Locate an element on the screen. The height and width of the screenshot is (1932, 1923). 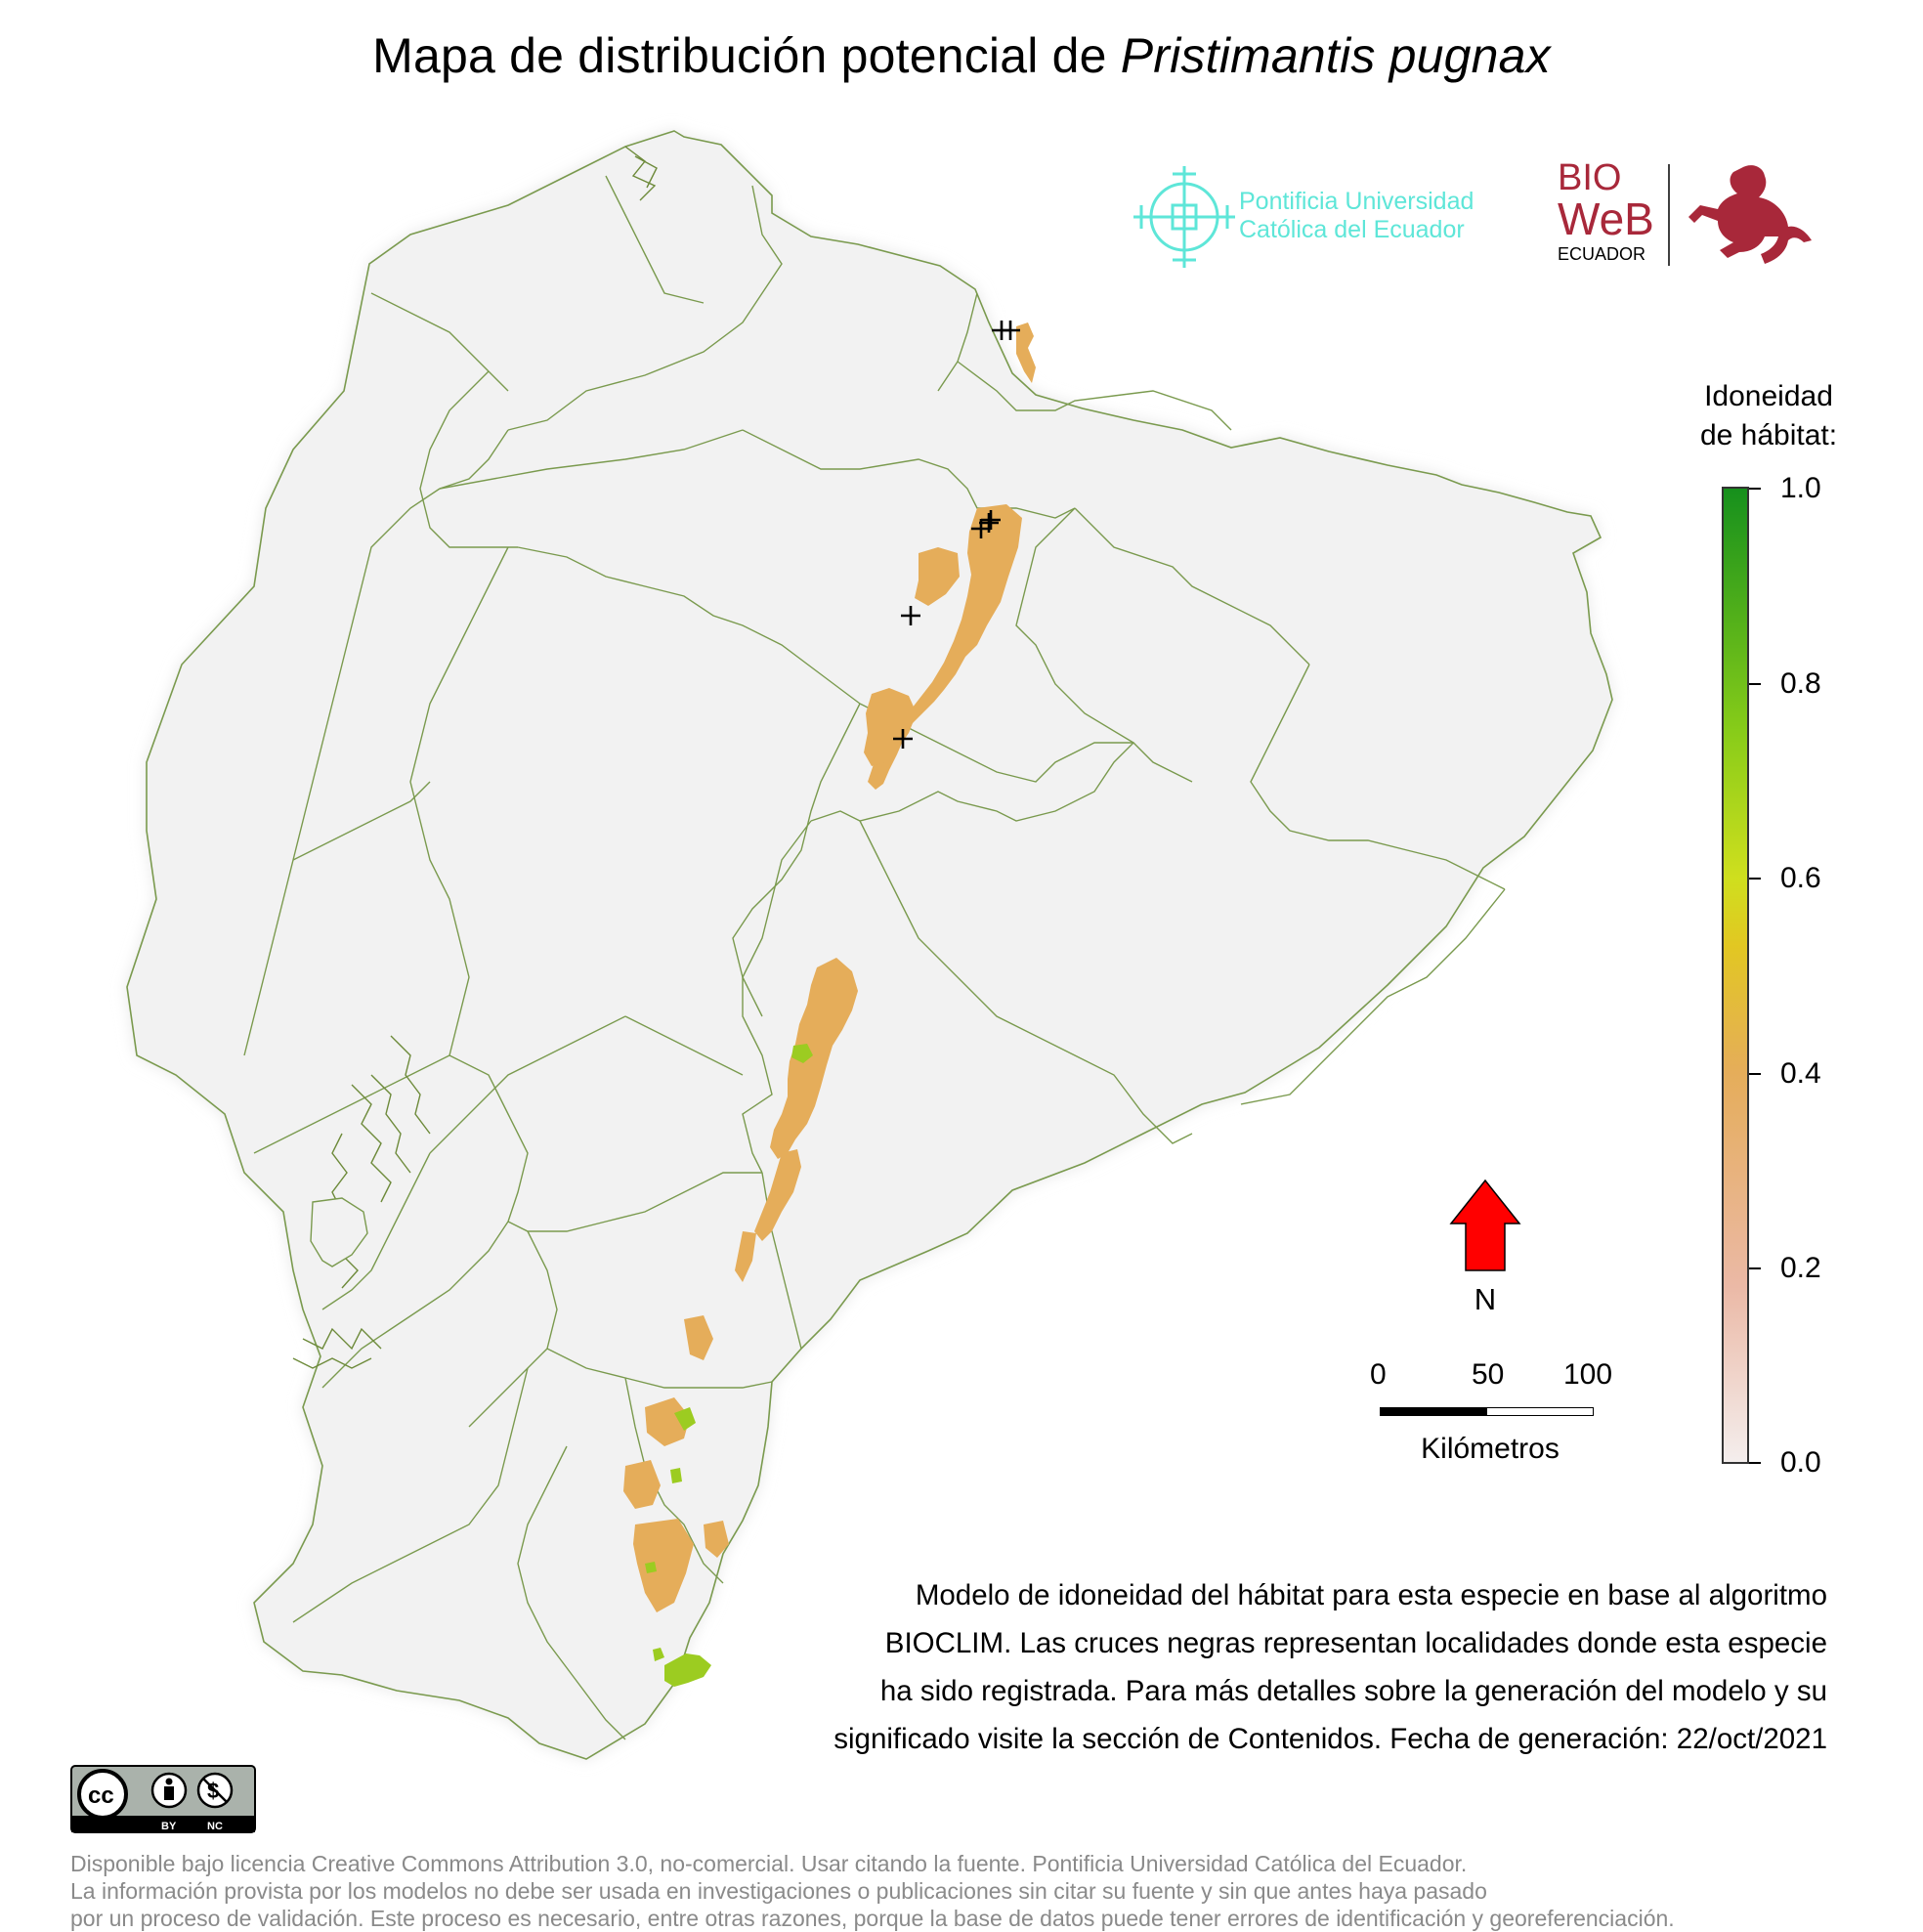
scale-label-0: 0 is located at coordinates (1378, 1375).